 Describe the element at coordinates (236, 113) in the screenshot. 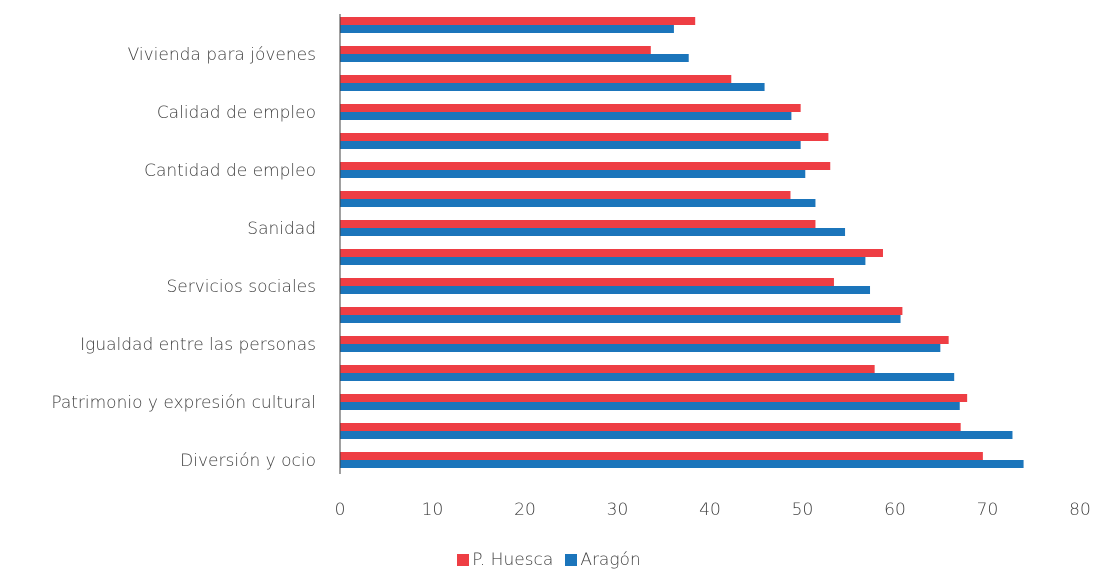

I see `category-label-2: Calidad de empleo` at that location.